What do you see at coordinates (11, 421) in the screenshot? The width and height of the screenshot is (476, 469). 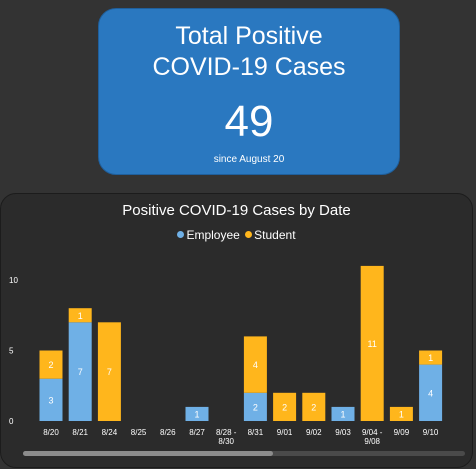 I see `y-tick-label: 0` at bounding box center [11, 421].